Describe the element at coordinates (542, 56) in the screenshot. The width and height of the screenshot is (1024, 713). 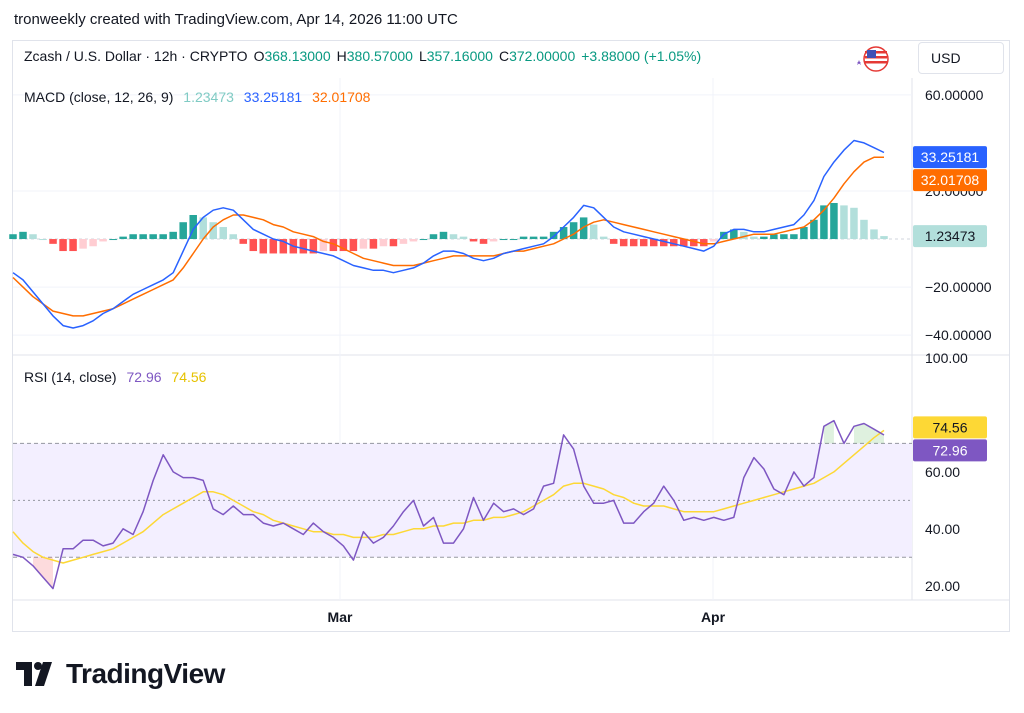
I see `close-value: 372.00000` at that location.